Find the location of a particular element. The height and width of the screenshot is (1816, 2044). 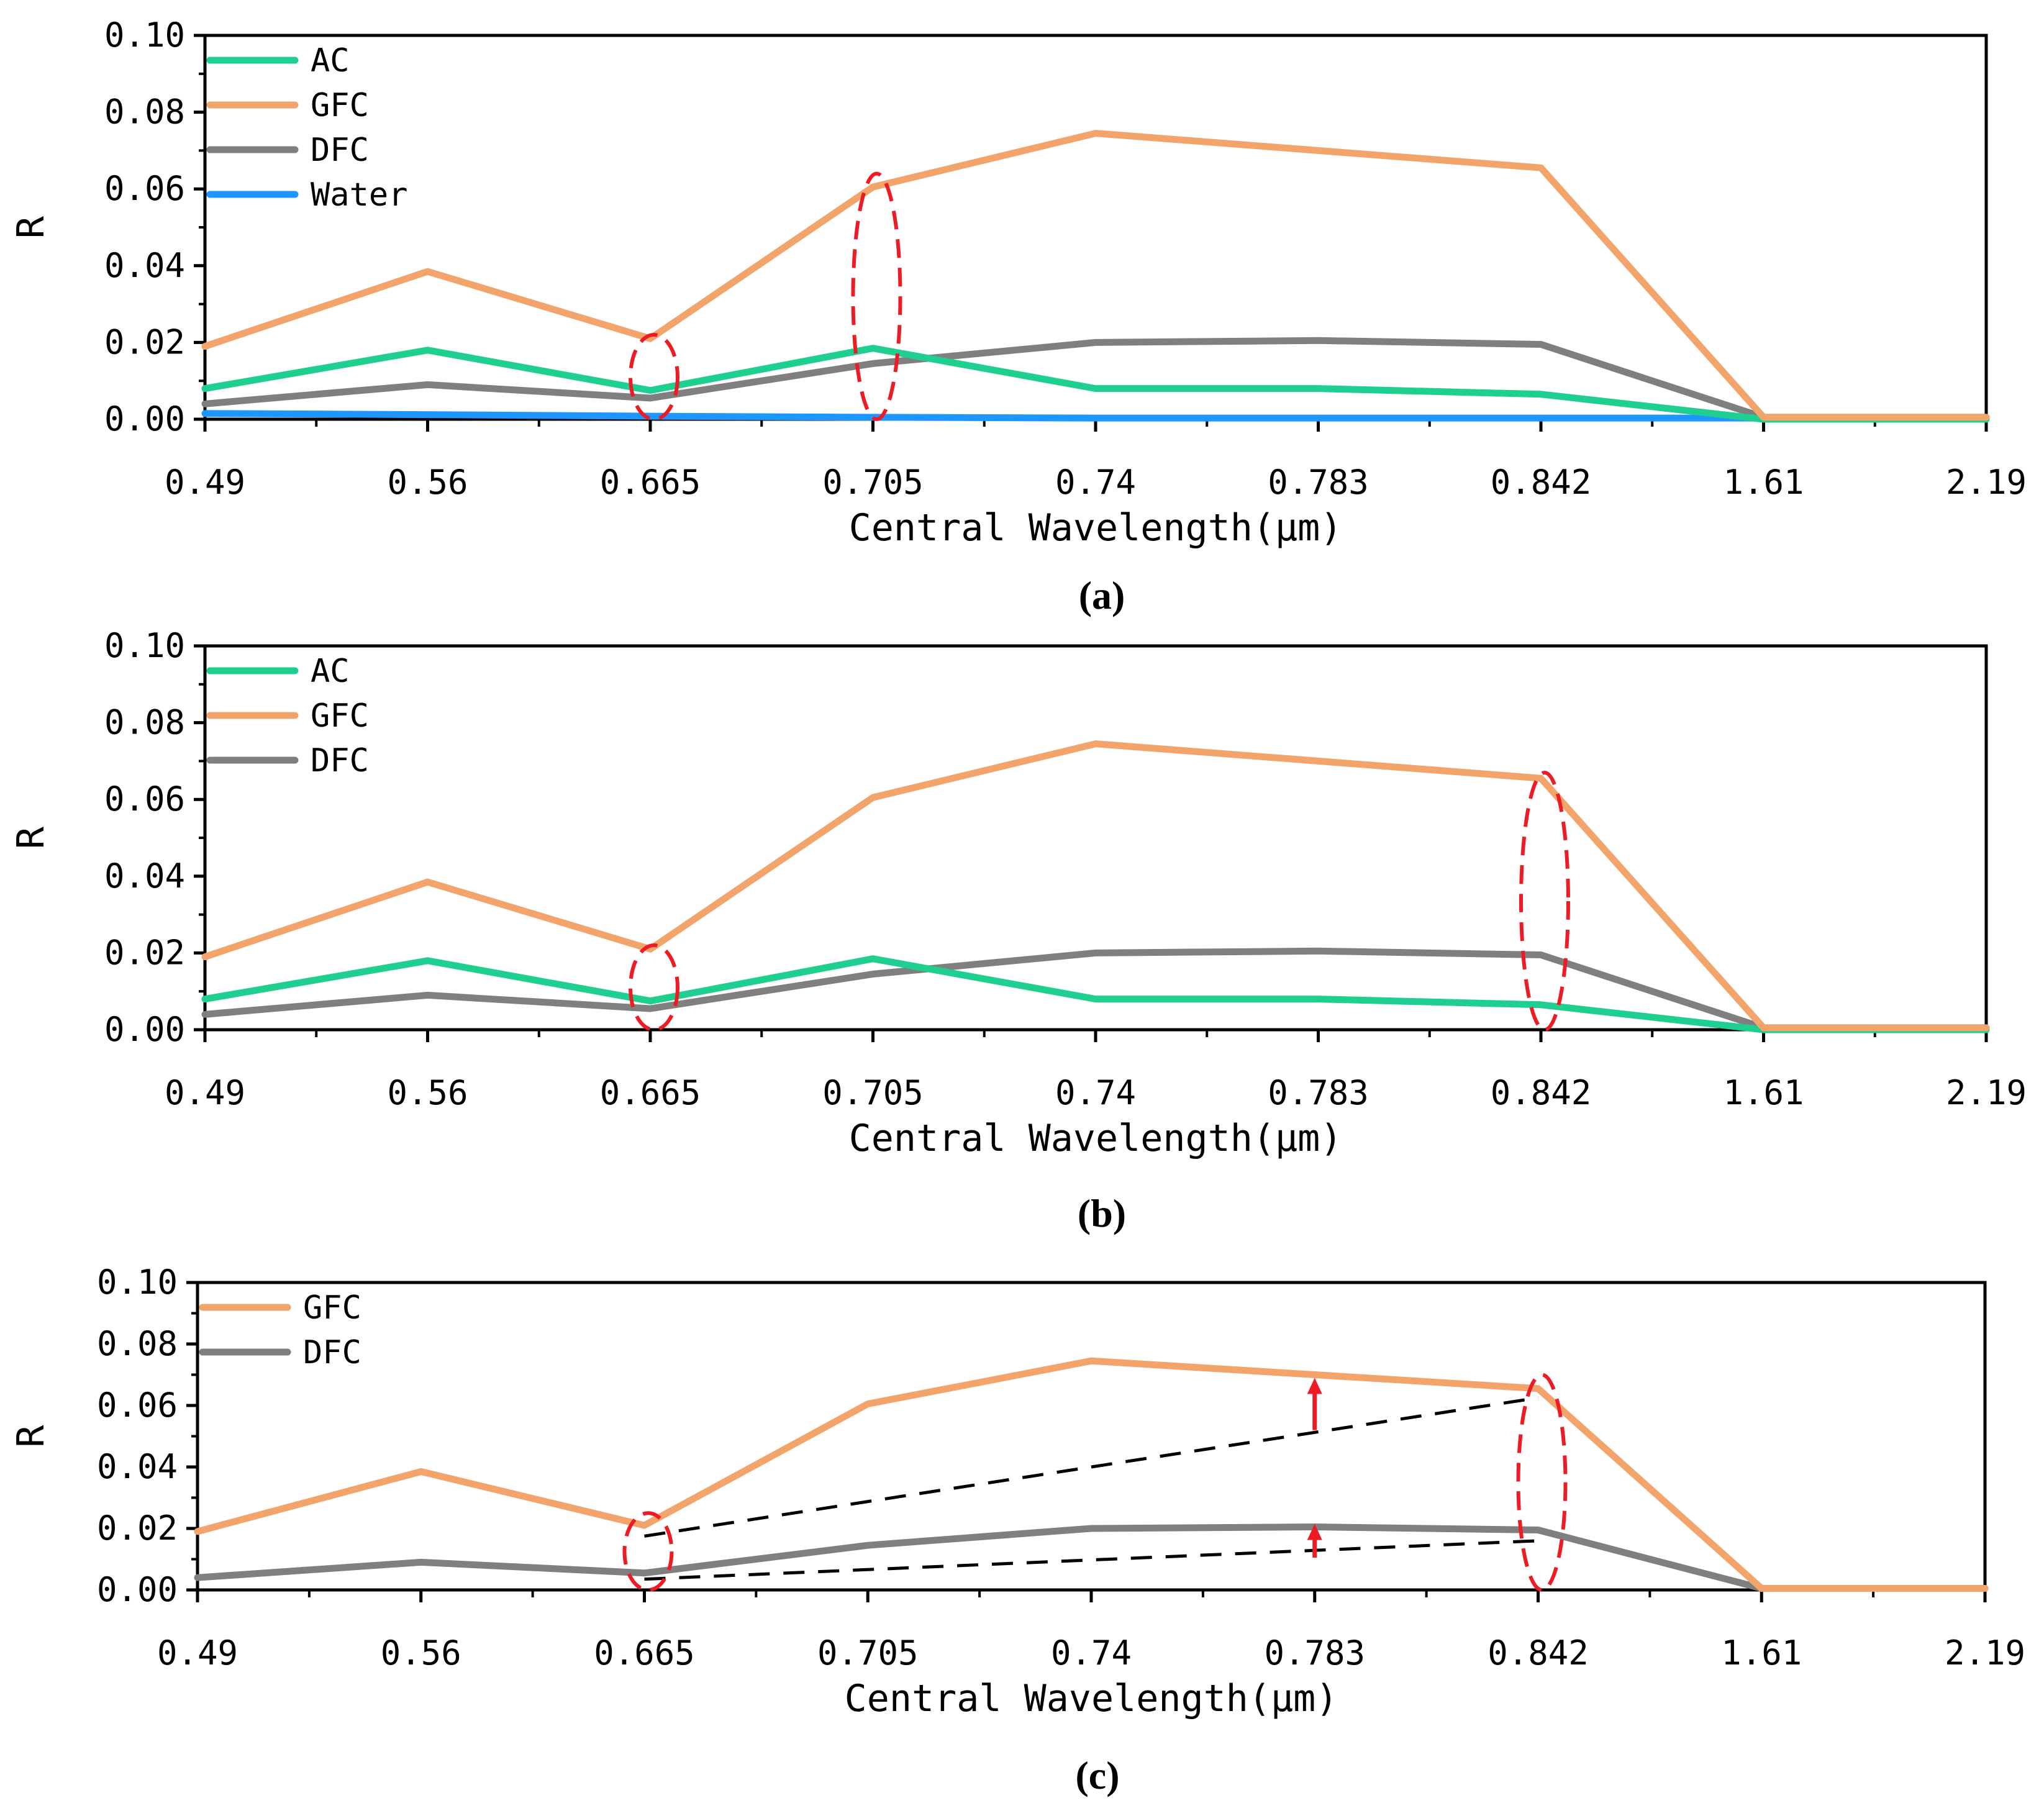

panel-label: (c) is located at coordinates (1097, 1775).